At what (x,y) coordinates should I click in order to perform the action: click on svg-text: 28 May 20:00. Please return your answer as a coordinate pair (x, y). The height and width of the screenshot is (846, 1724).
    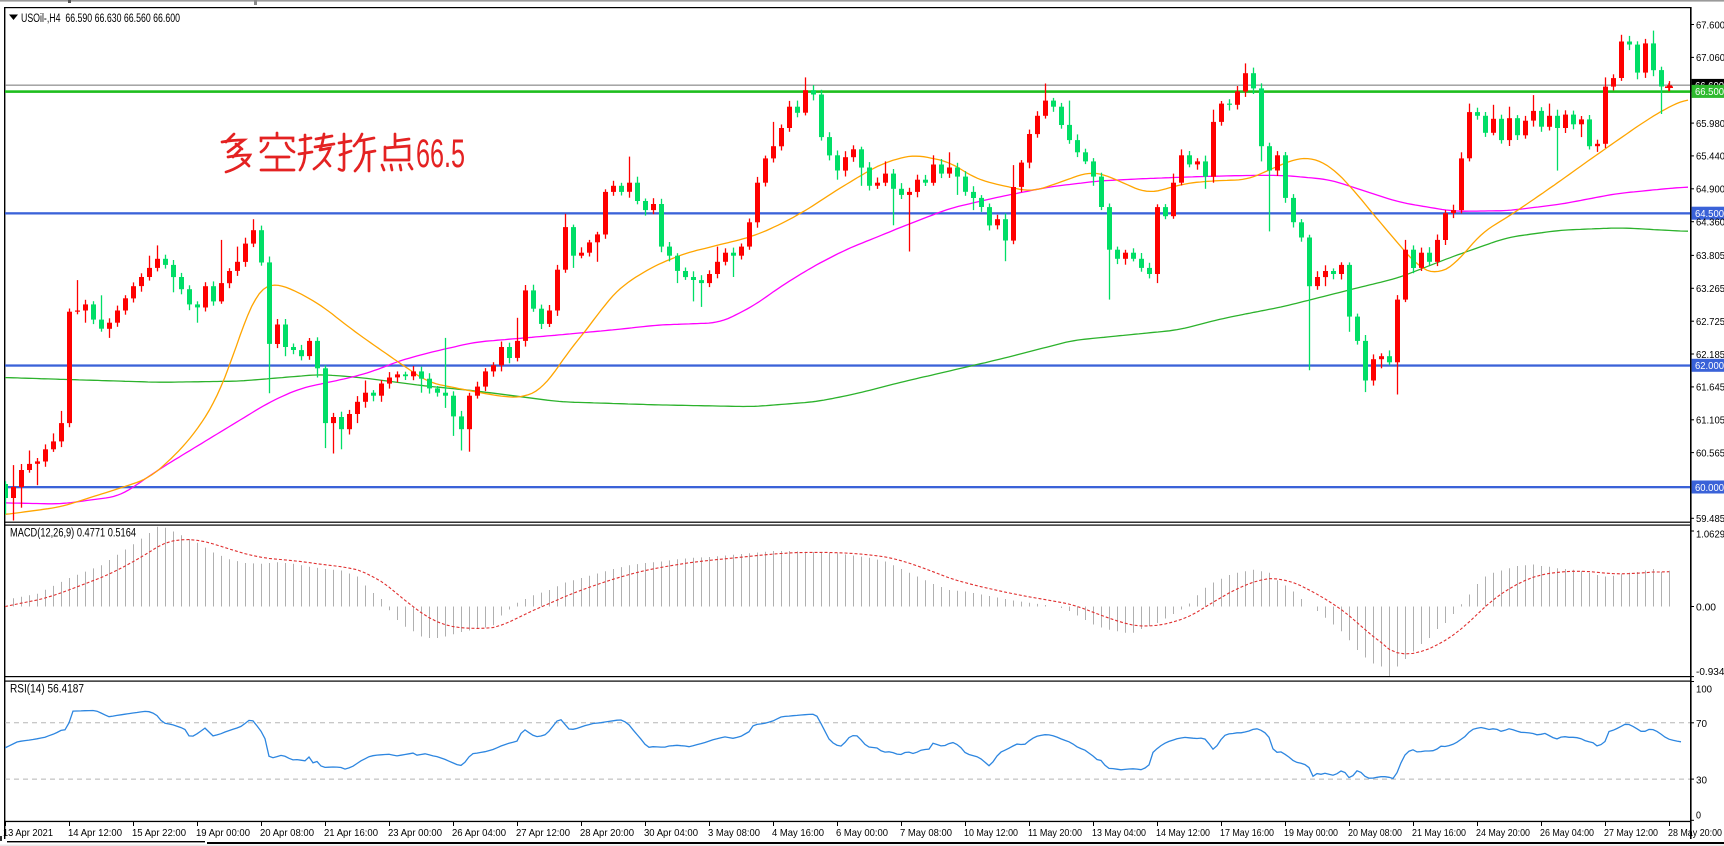
    Looking at the image, I should click on (1695, 833).